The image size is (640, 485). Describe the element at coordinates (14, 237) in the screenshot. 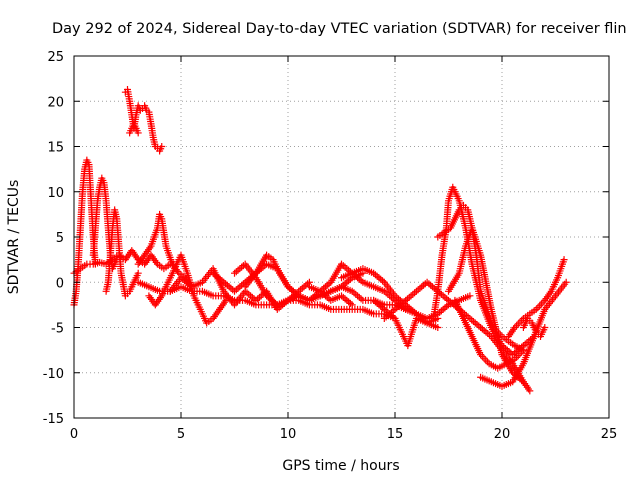

I see `y-axis-label: SDTVAR / TECUs` at that location.